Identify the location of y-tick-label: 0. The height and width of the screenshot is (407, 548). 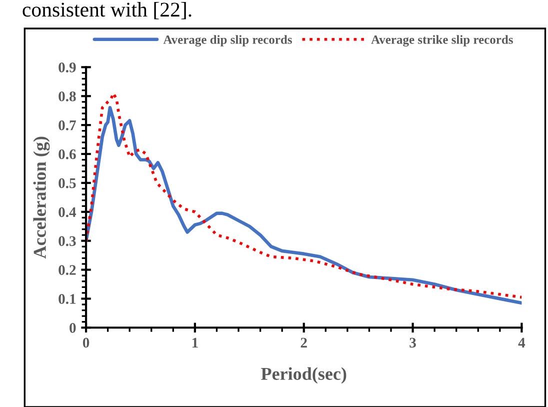
(73, 327).